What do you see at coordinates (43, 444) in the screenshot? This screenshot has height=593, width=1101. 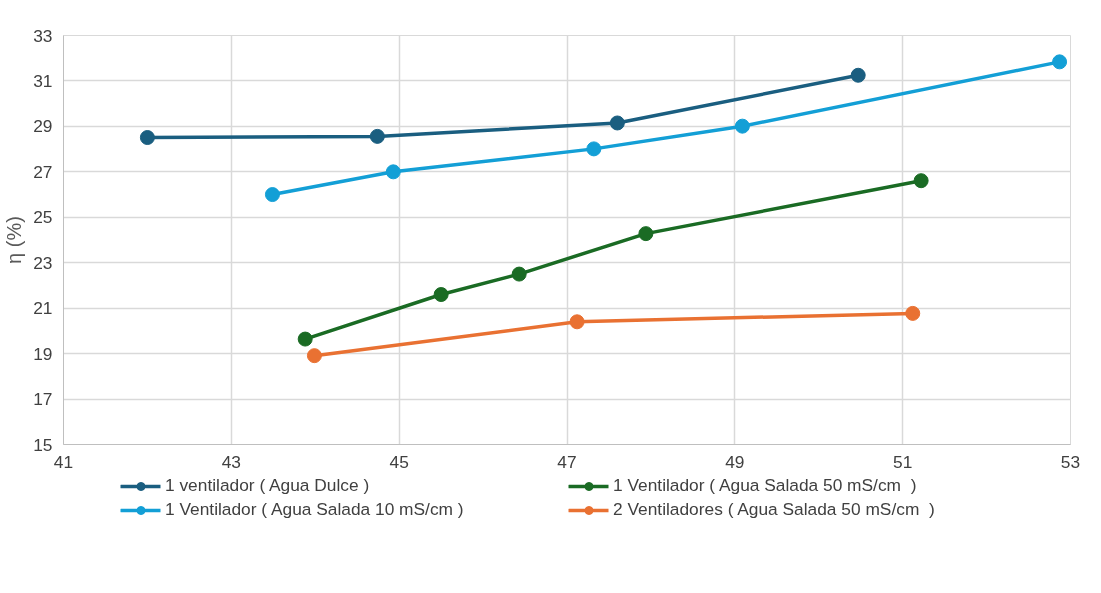 I see `y-tick-label: 15` at bounding box center [43, 444].